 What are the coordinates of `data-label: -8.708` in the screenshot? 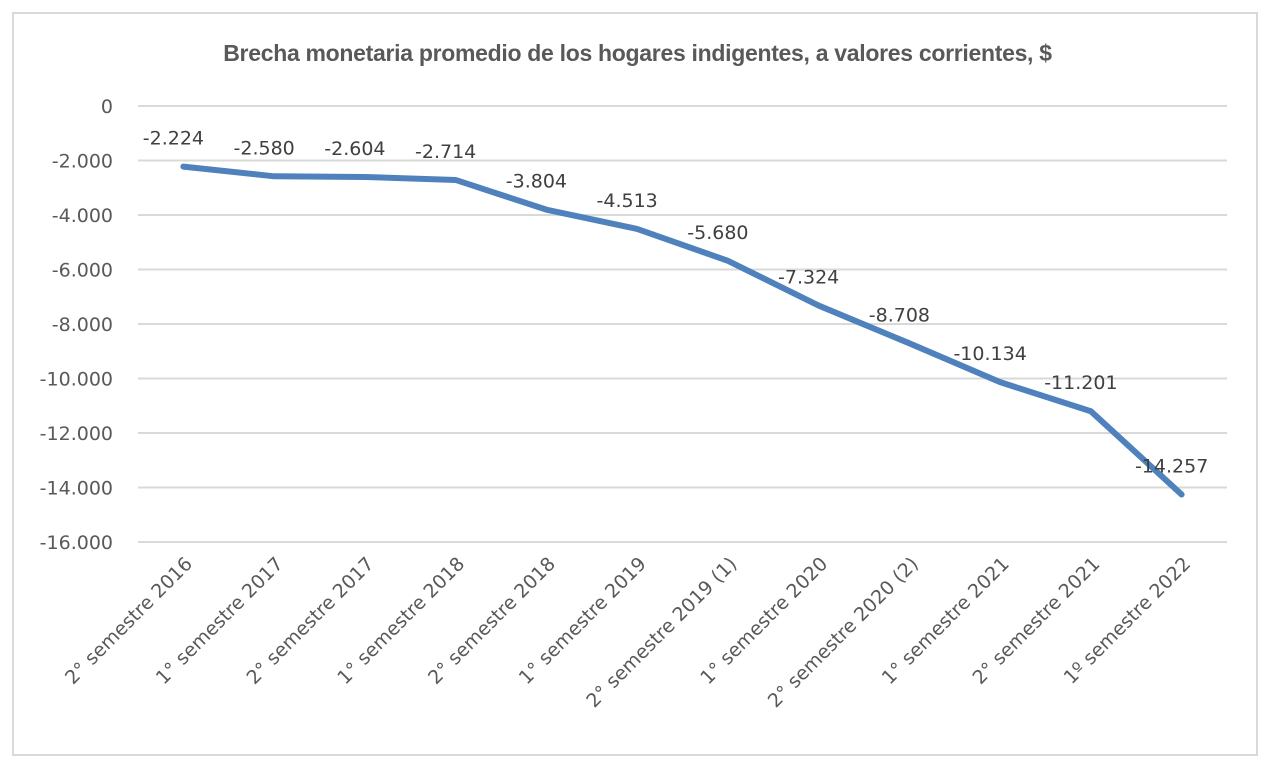 It's located at (899, 315).